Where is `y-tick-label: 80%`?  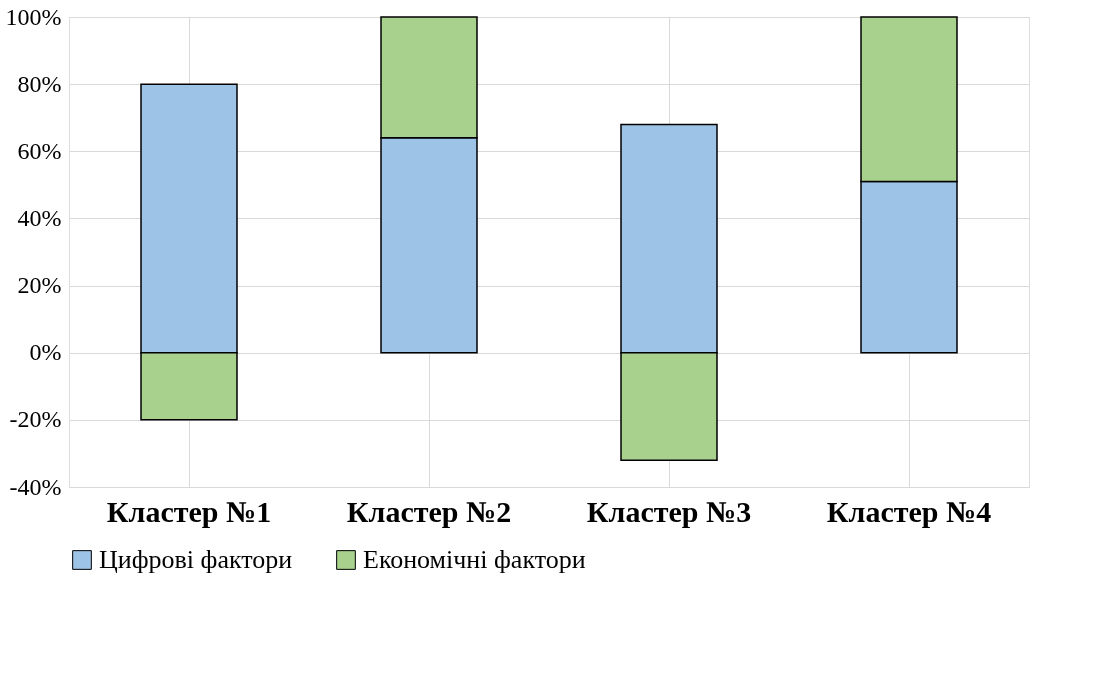 y-tick-label: 80% is located at coordinates (39, 83).